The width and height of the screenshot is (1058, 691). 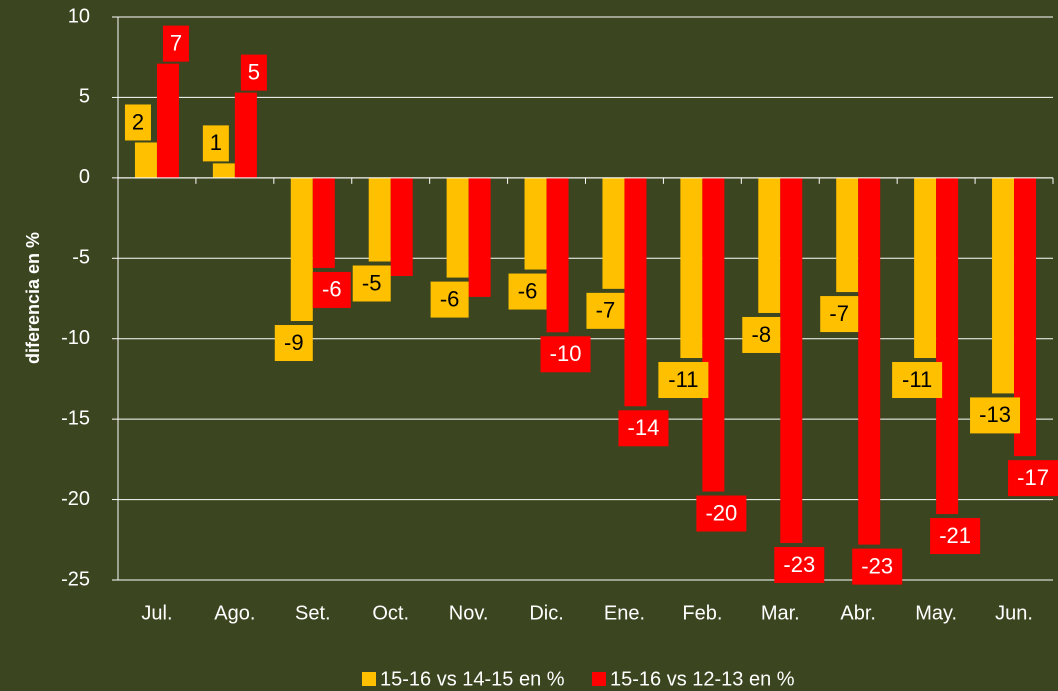 What do you see at coordinates (84, 97) in the screenshot?
I see `y-tick-label: 5` at bounding box center [84, 97].